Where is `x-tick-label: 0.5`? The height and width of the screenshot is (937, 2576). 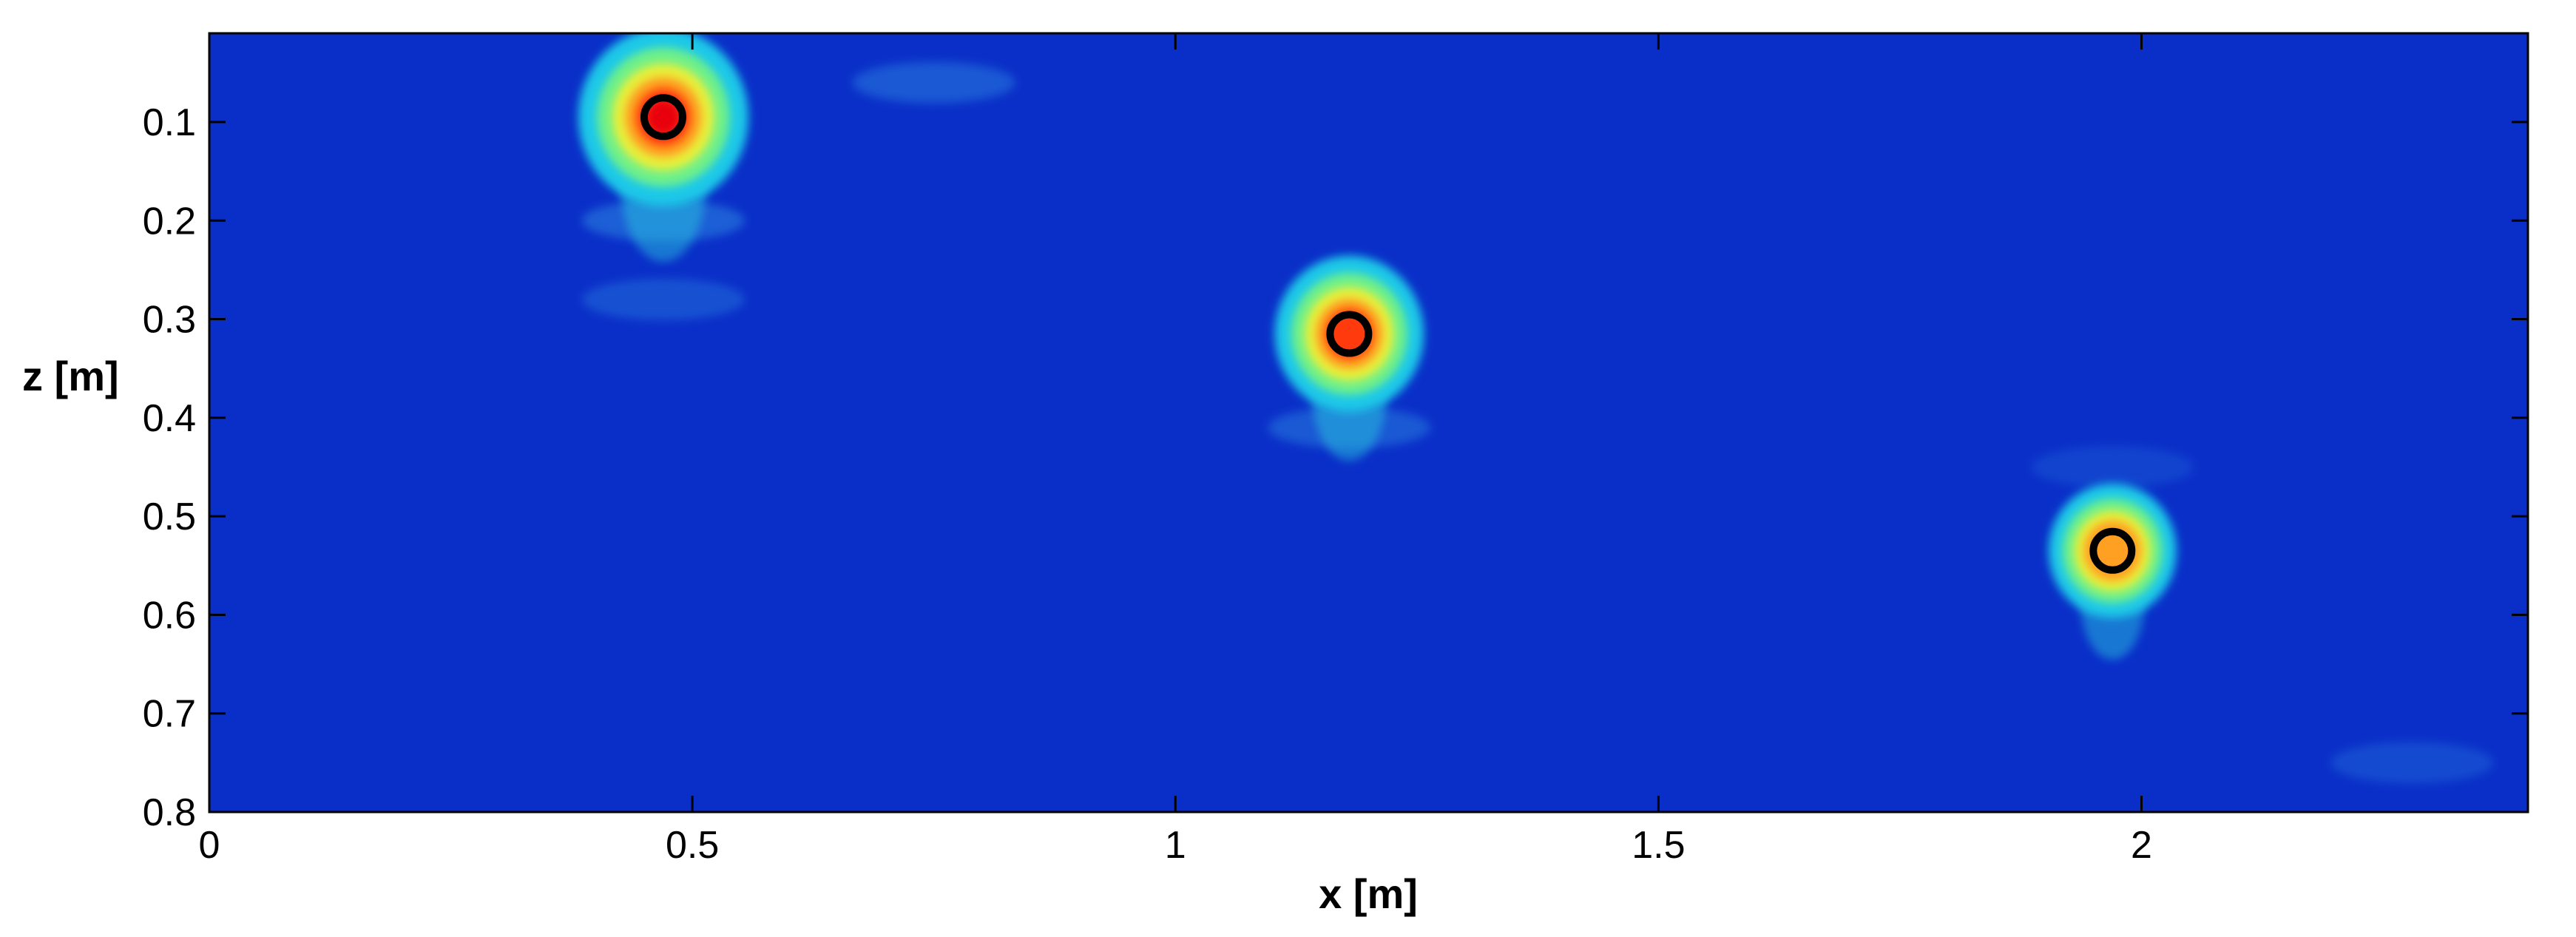
x-tick-label: 0.5 is located at coordinates (692, 845).